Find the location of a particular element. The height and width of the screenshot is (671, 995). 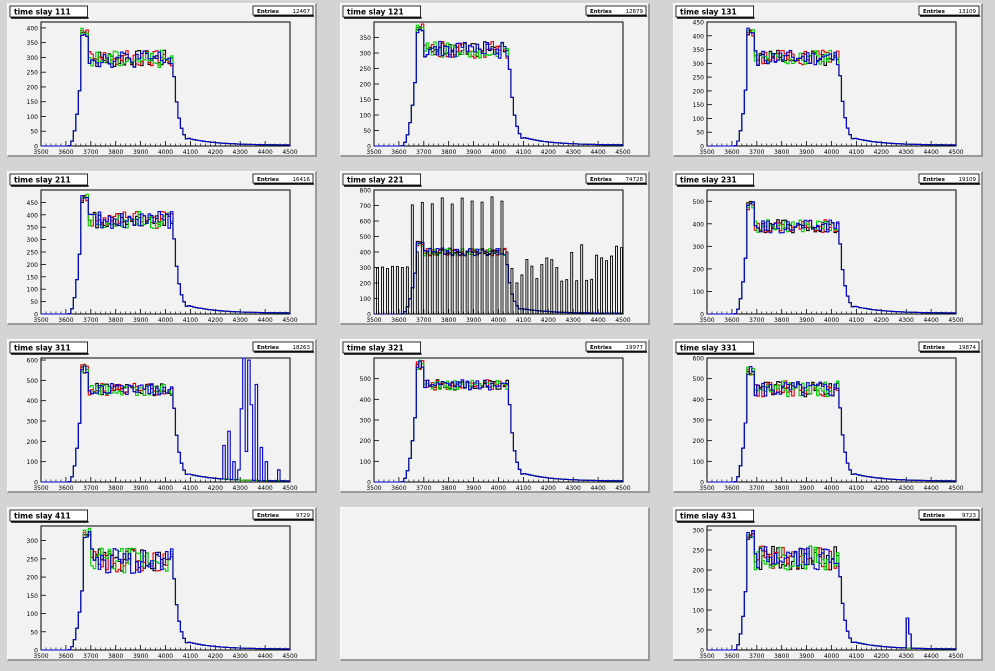

y-tick-label: 150 is located at coordinates (33, 277).